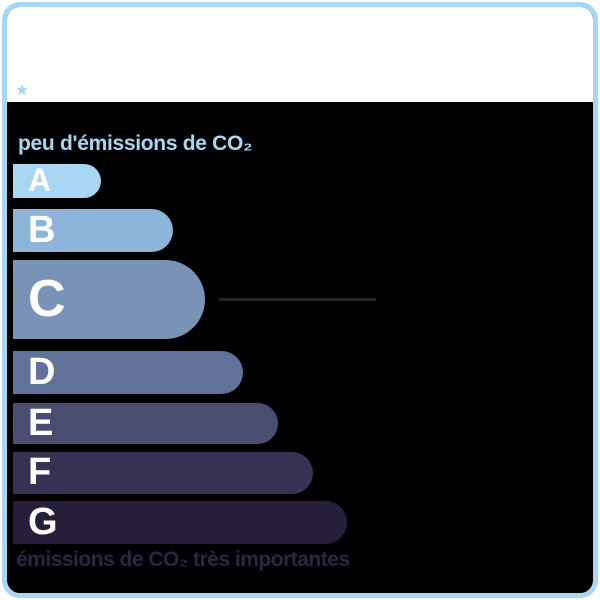  I want to click on class-bar-a: A, so click(57, 181).